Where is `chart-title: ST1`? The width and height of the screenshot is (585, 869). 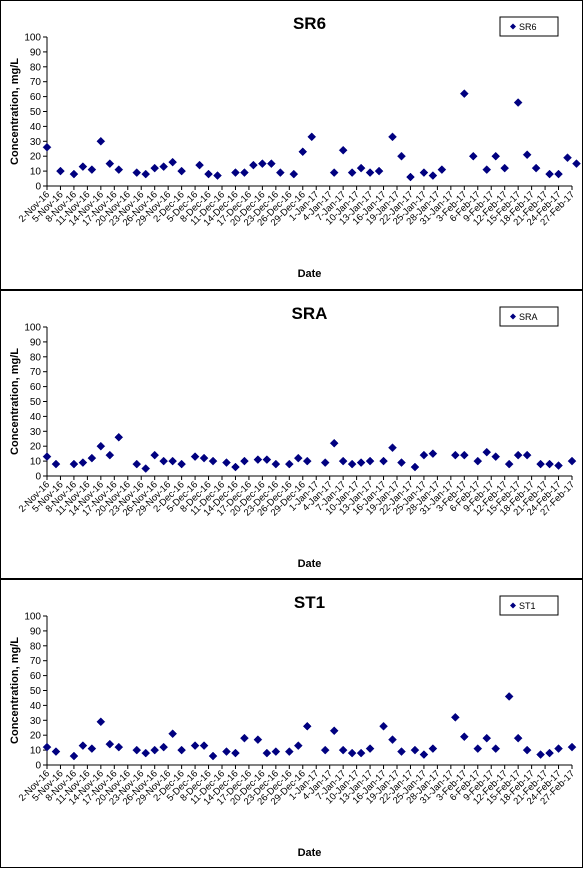
chart-title: ST1 is located at coordinates (309, 602).